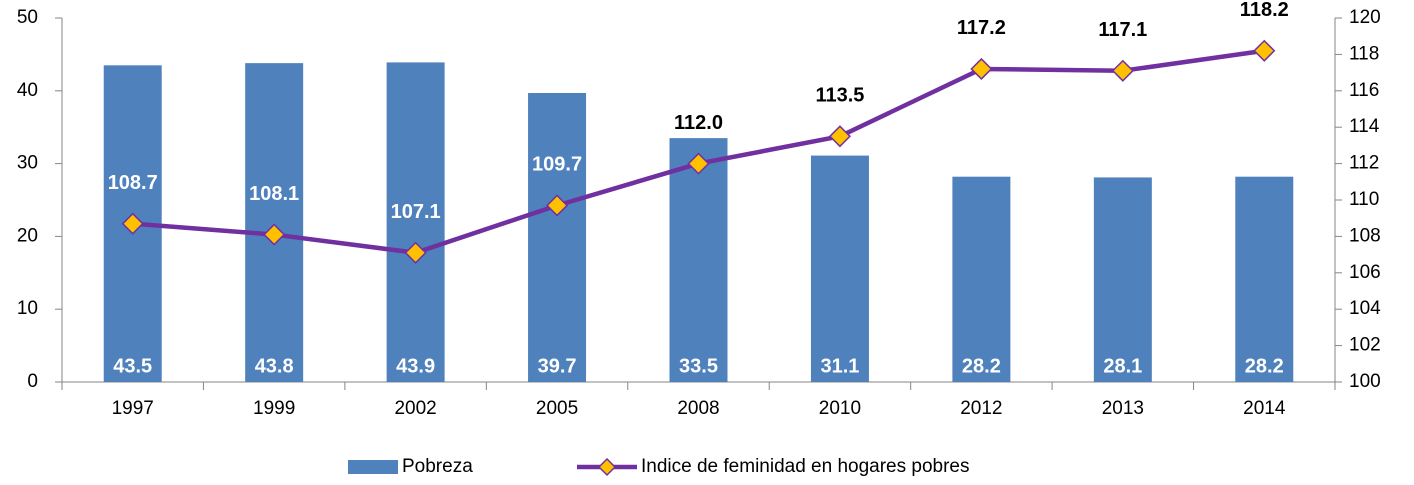 This screenshot has height=485, width=1414. What do you see at coordinates (698, 366) in the screenshot?
I see `bar-value-label: 33.5` at bounding box center [698, 366].